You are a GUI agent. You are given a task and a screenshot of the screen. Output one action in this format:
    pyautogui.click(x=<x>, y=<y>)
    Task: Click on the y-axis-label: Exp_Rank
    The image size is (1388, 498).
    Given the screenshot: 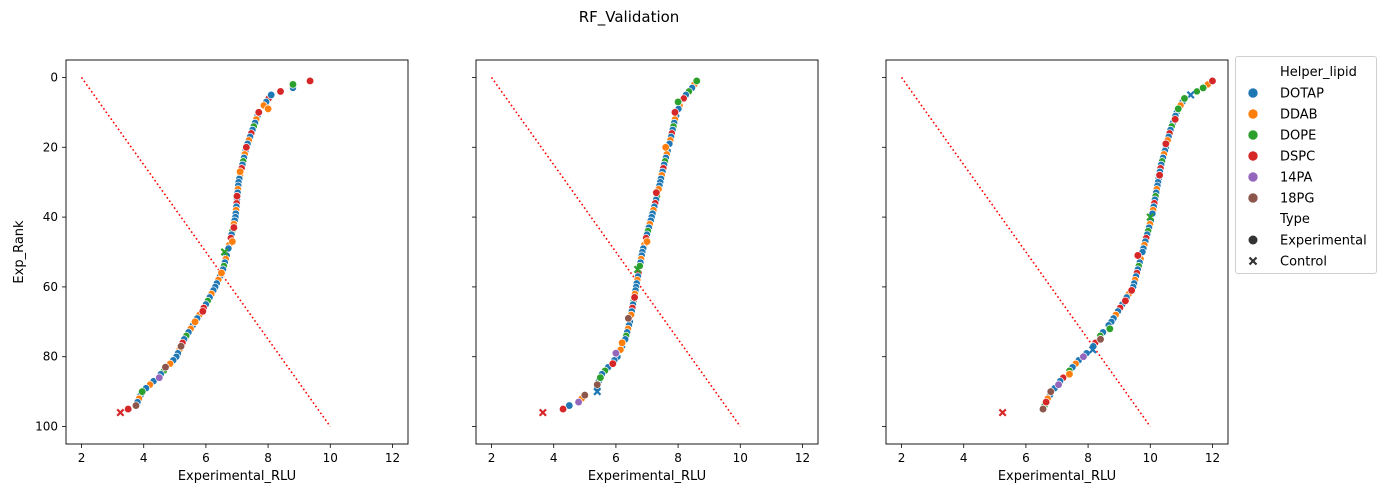 What is the action you would take?
    pyautogui.click(x=19, y=252)
    